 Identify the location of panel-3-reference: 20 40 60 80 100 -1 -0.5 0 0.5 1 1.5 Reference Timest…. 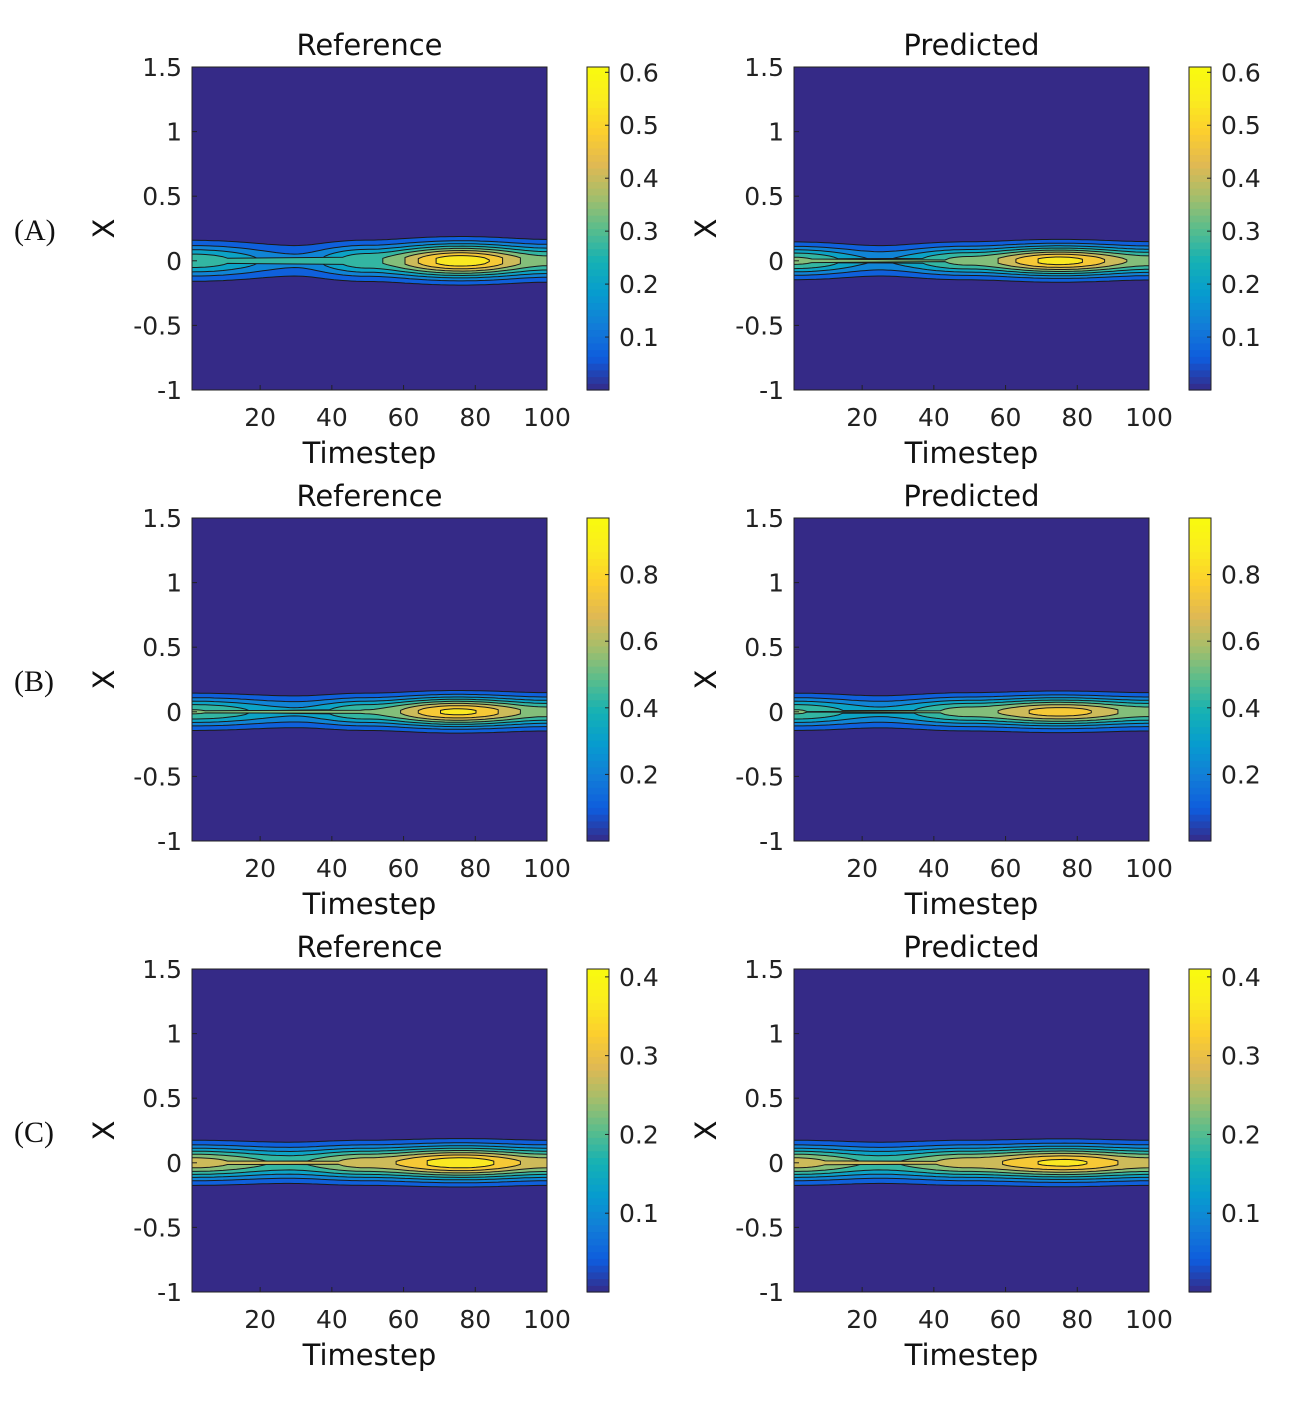
(373, 1151).